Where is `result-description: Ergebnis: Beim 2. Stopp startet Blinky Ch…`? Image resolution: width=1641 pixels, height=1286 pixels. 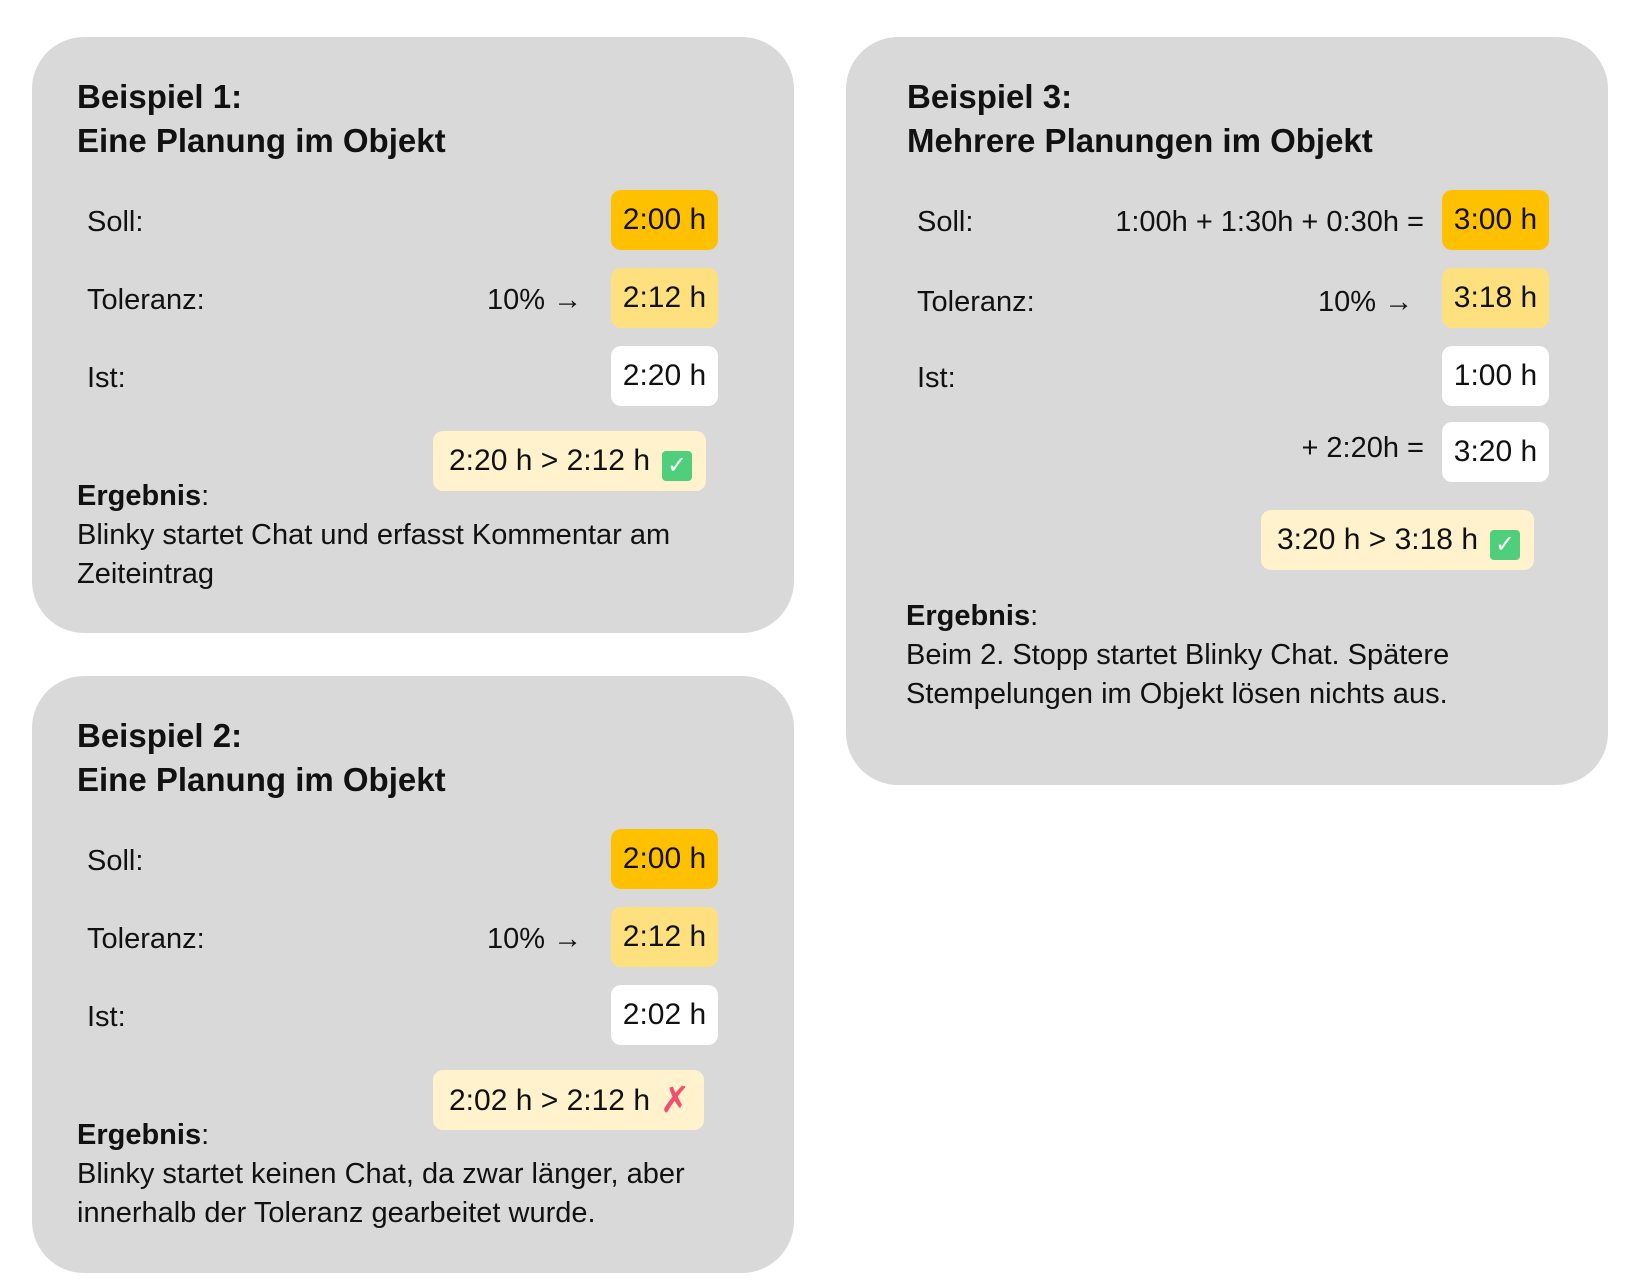
result-description: Ergebnis: Beim 2. Stopp startet Blinky Ch… is located at coordinates (1178, 655).